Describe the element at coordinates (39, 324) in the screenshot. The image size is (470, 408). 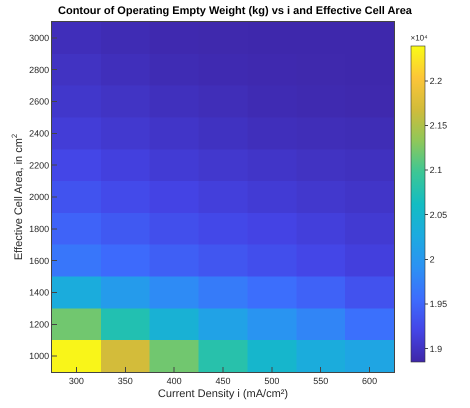
I see `y-tick-label: 1200` at that location.